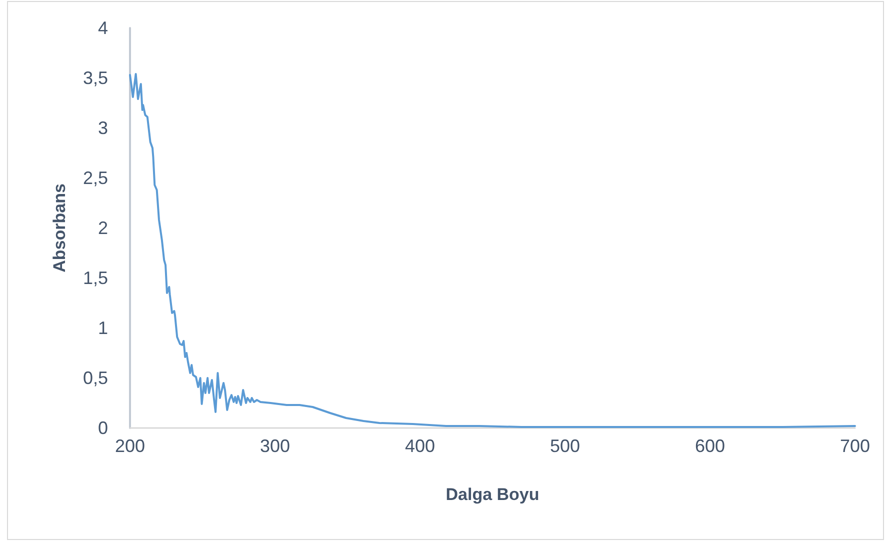 Image resolution: width=893 pixels, height=544 pixels. I want to click on x-axis-title: Dalga Boyu, so click(493, 494).